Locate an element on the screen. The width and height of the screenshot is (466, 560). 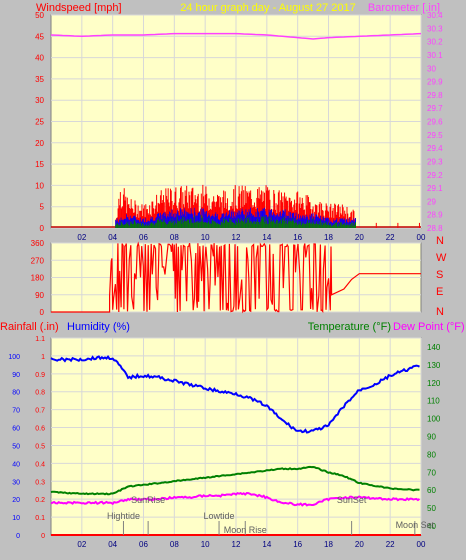
temperature-tick-label: 70 is located at coordinates (431, 472).